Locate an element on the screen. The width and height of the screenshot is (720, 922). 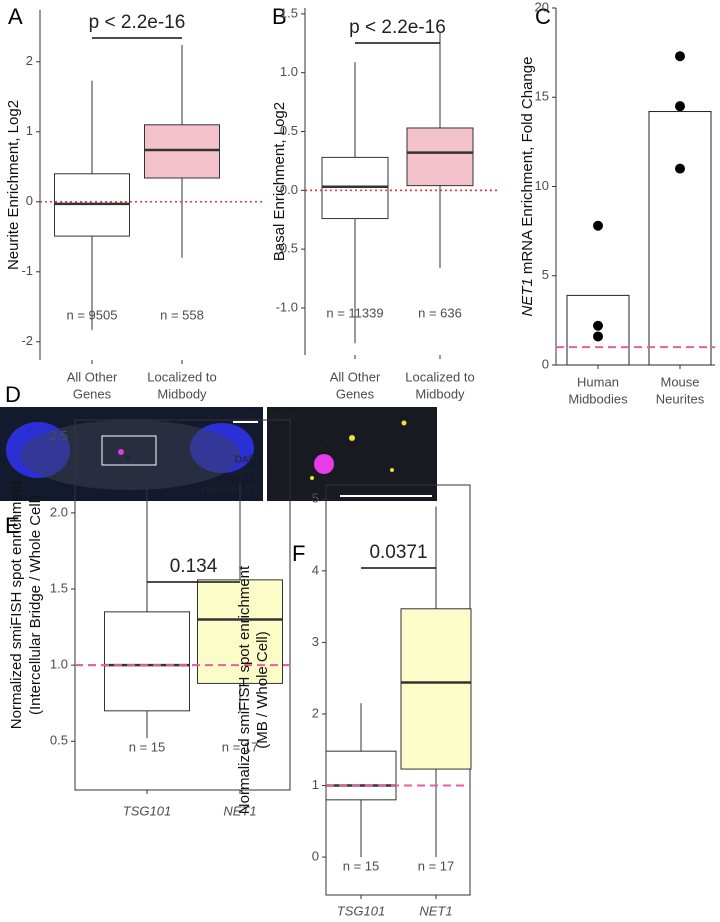
channel-label: NET1 is located at coordinates (245, 475).